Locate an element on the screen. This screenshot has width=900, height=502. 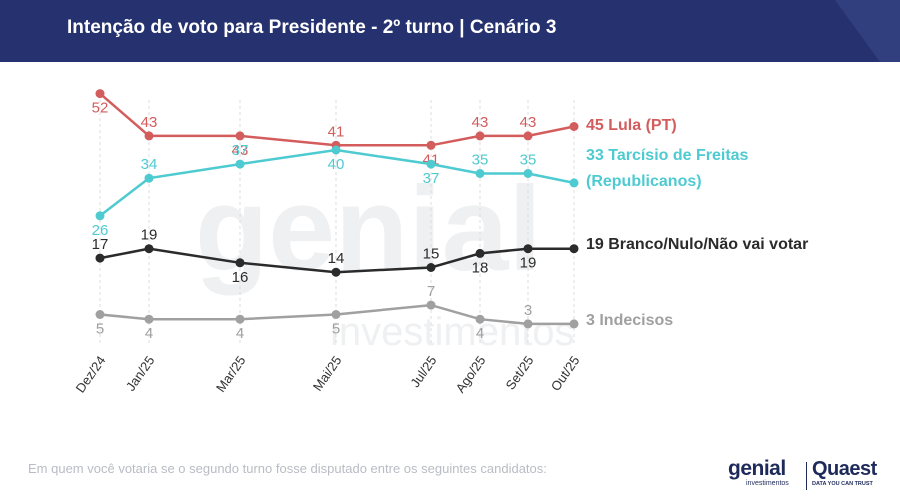
data-label: 40 is located at coordinates (336, 164).